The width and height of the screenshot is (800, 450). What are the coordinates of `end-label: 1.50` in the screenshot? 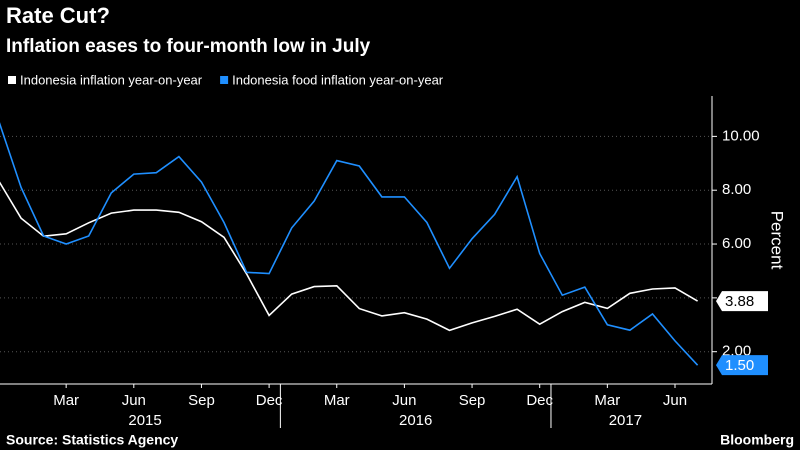 It's located at (739, 365).